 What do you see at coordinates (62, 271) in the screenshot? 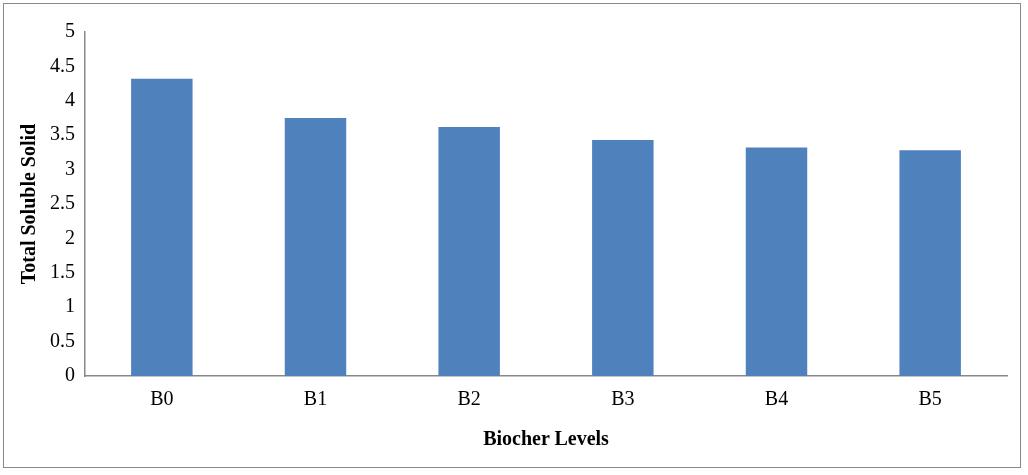
I see `y-tick-label: 1.5` at bounding box center [62, 271].